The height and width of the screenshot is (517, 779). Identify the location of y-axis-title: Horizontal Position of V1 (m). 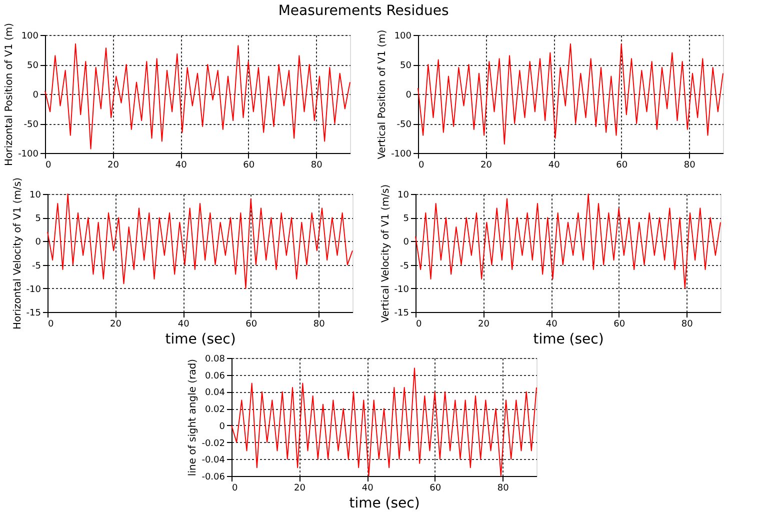
(10, 94).